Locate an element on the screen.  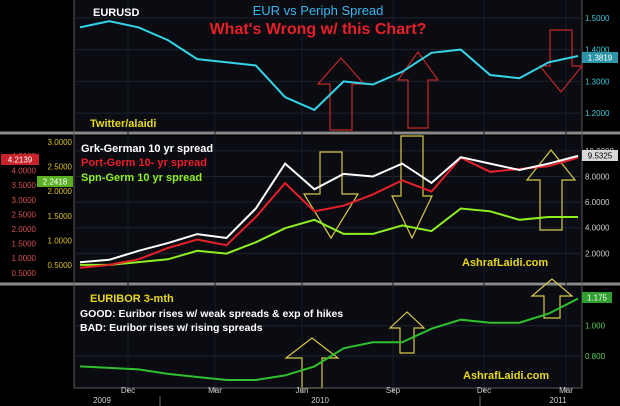
euribor-last-tag is located at coordinates (597, 297).